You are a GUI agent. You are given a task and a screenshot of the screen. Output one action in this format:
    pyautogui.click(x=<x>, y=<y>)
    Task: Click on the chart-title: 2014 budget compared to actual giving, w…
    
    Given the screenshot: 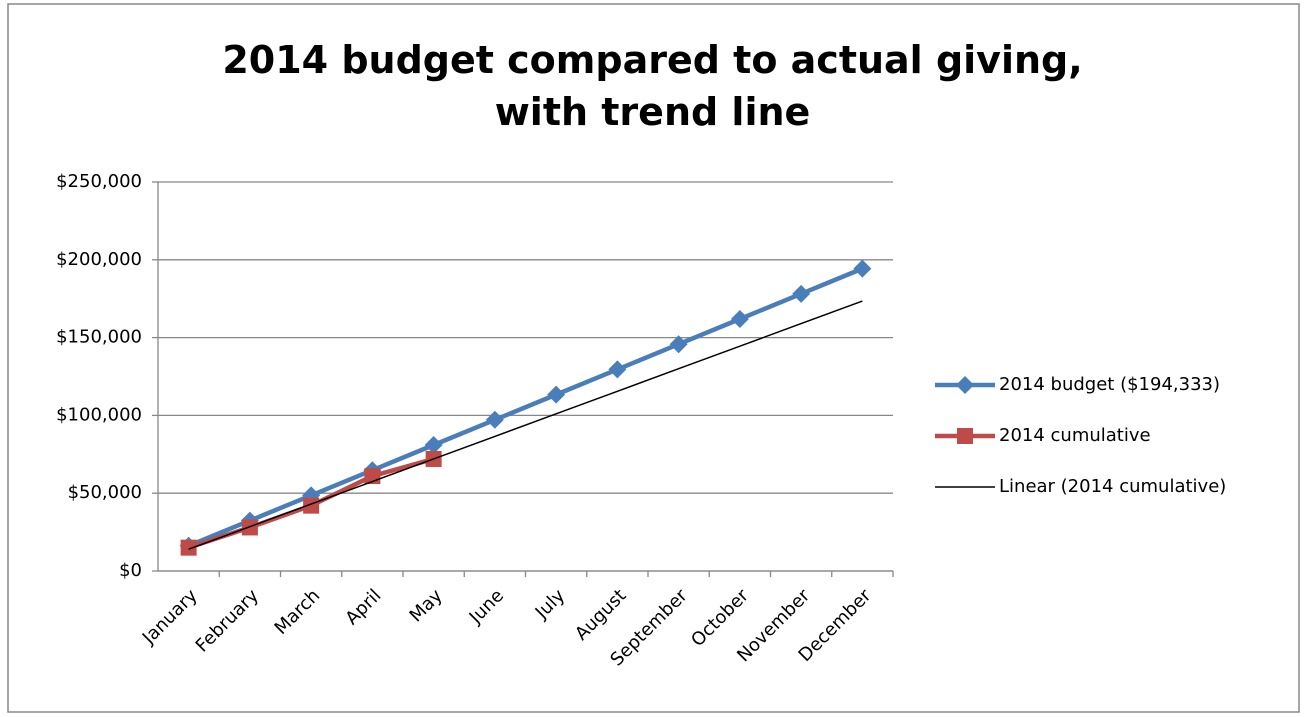 What is the action you would take?
    pyautogui.click(x=652, y=86)
    